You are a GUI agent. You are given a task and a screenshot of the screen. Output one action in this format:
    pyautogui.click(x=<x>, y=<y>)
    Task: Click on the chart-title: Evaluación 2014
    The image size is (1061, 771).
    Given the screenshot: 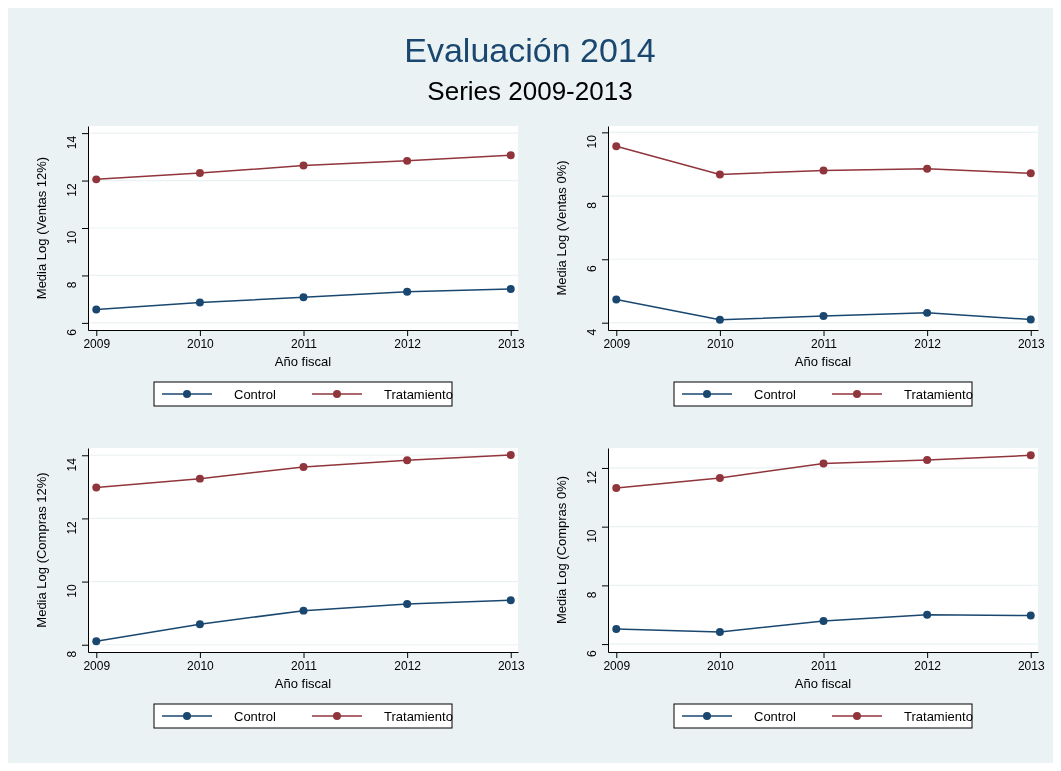 What is the action you would take?
    pyautogui.click(x=530, y=50)
    